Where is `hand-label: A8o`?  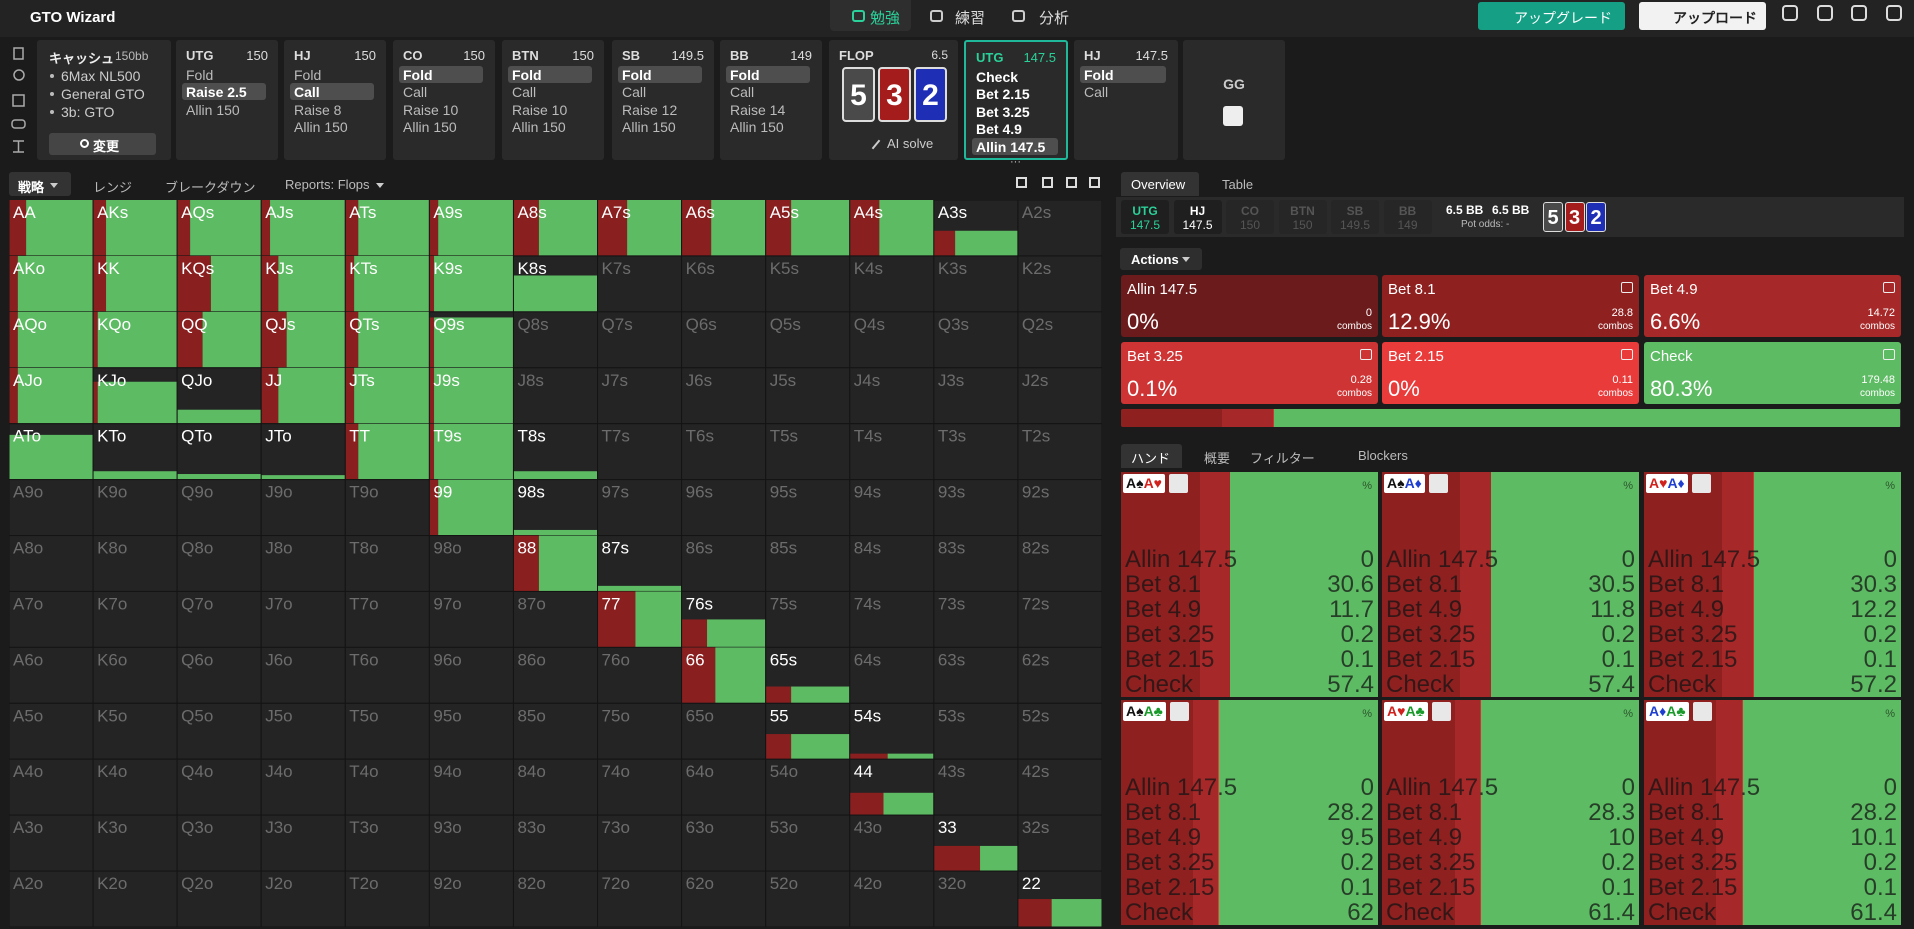
hand-label: A8o is located at coordinates (28, 548).